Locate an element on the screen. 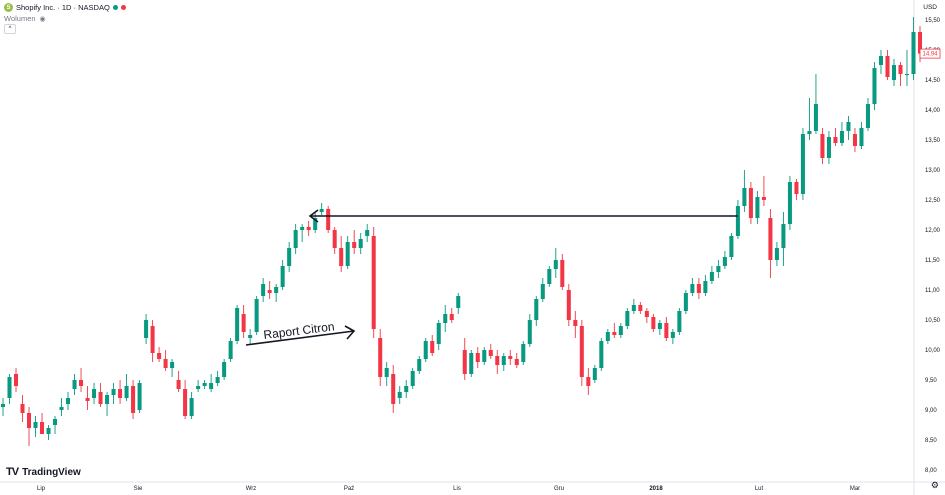  annotation-raport-citron: Raport Citron is located at coordinates (300, 332).